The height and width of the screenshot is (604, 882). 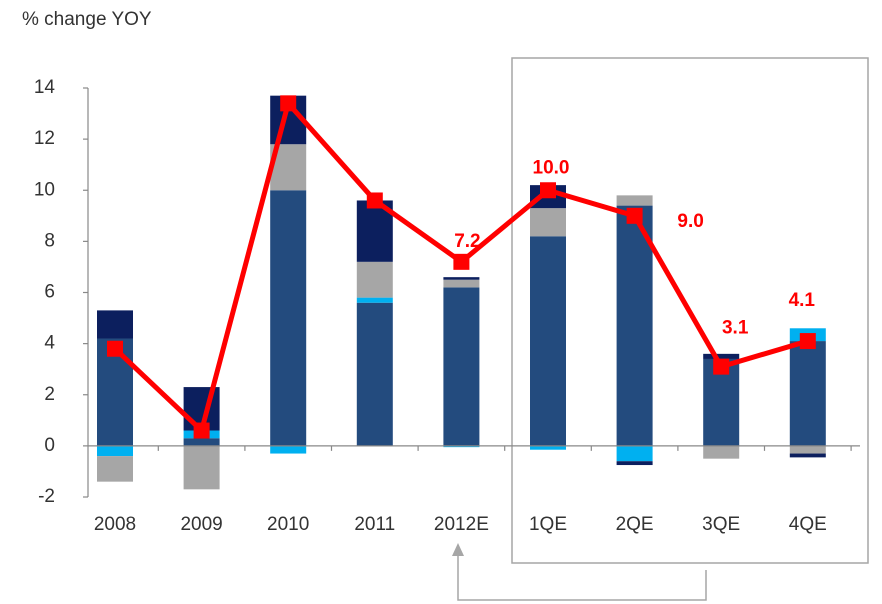 I want to click on x-tick-label: 2QE, so click(x=635, y=524).